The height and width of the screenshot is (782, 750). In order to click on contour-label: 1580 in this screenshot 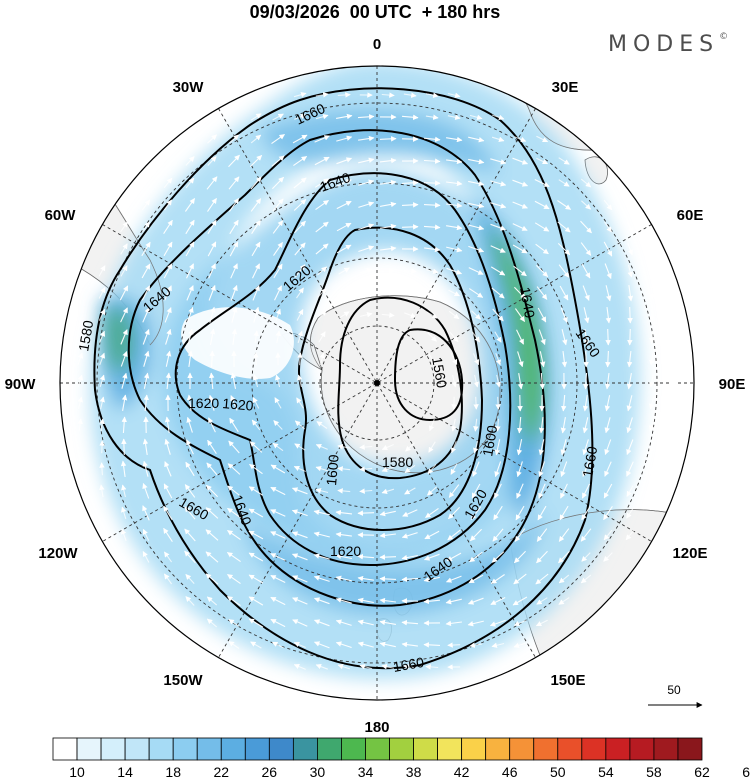, I will do `click(397, 462)`.